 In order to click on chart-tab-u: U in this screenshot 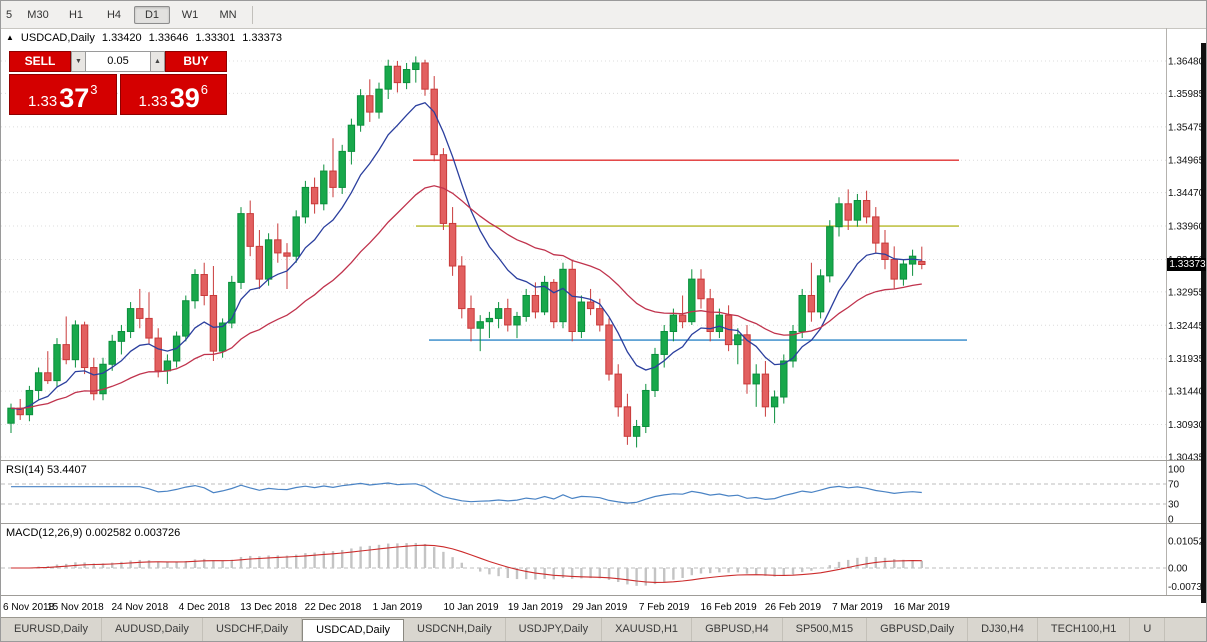, I will do `click(1148, 629)`.